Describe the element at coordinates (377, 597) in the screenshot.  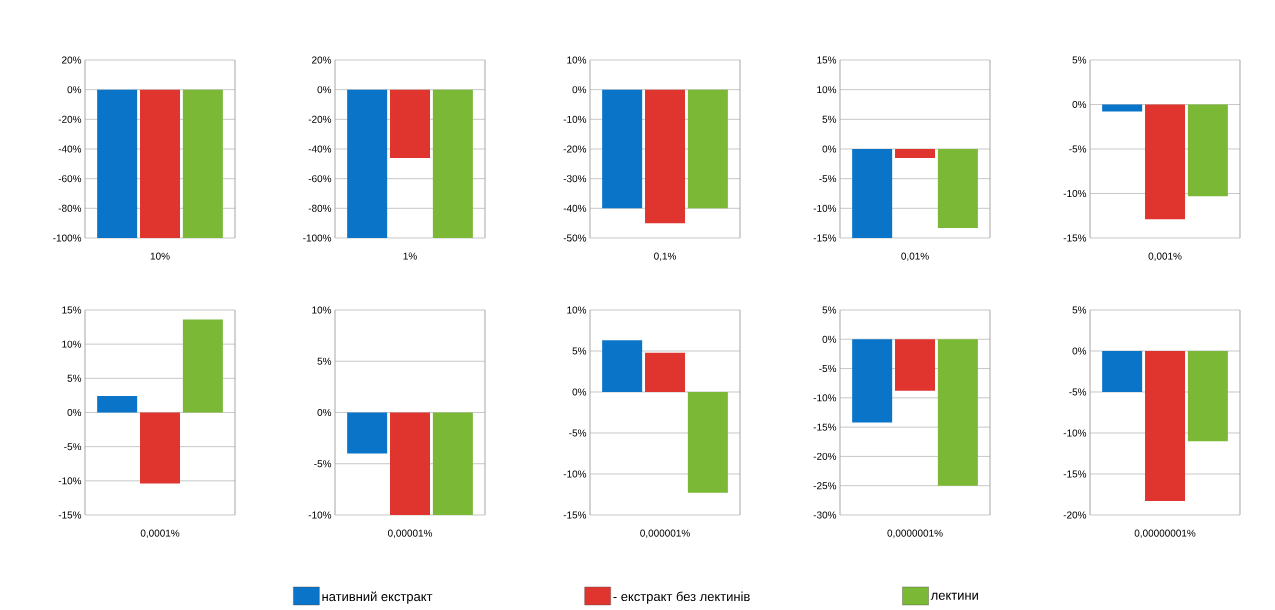
I see `legend-label: нативний екстракт` at that location.